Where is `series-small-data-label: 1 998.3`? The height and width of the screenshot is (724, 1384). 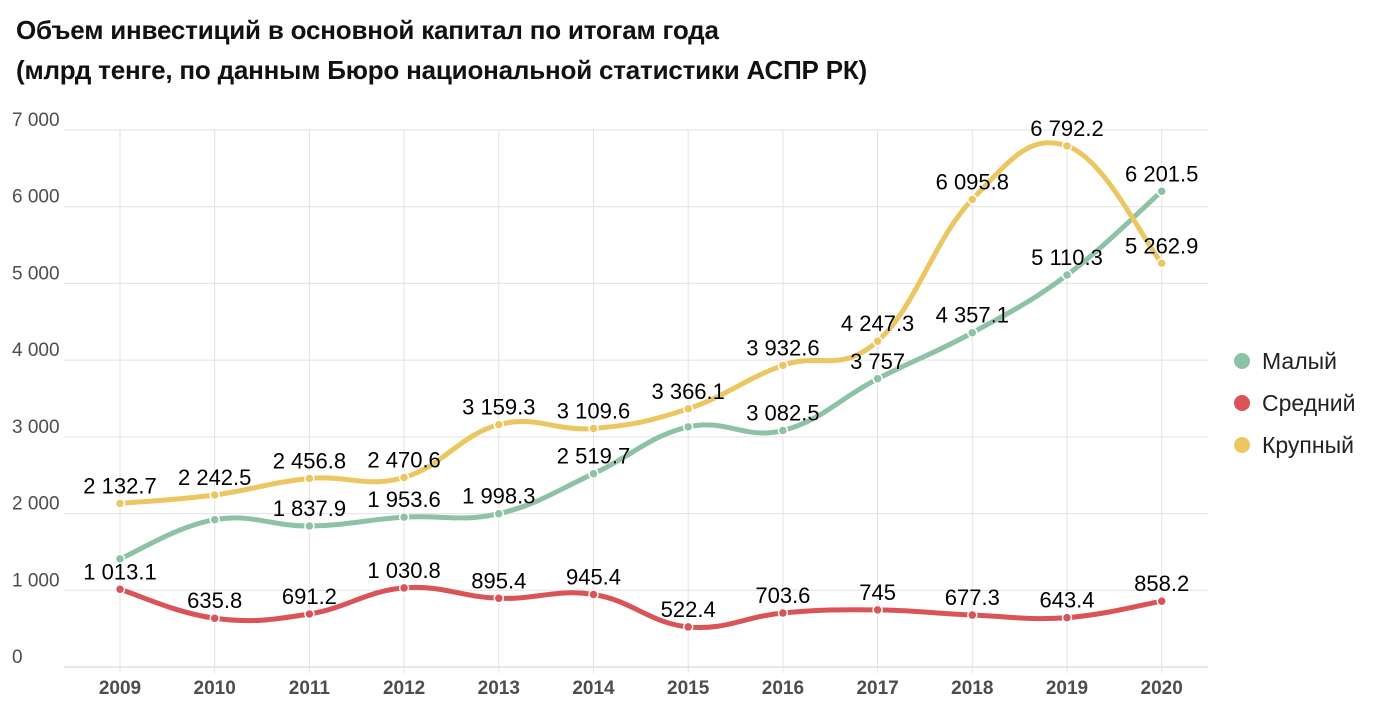
series-small-data-label: 1 998.3 is located at coordinates (498, 496).